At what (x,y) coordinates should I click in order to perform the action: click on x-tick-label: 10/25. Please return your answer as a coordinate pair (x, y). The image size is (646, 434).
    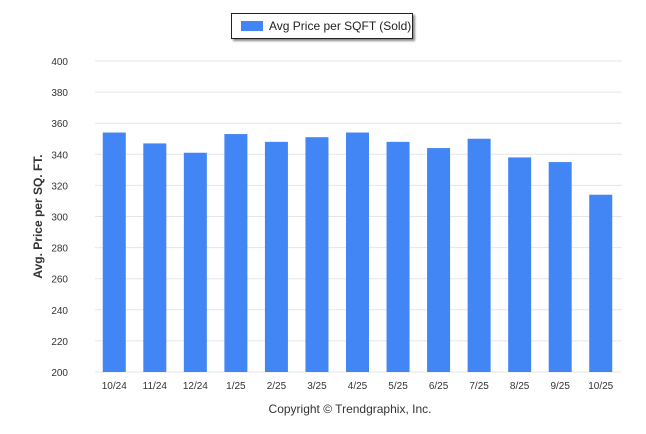
    Looking at the image, I should click on (600, 386).